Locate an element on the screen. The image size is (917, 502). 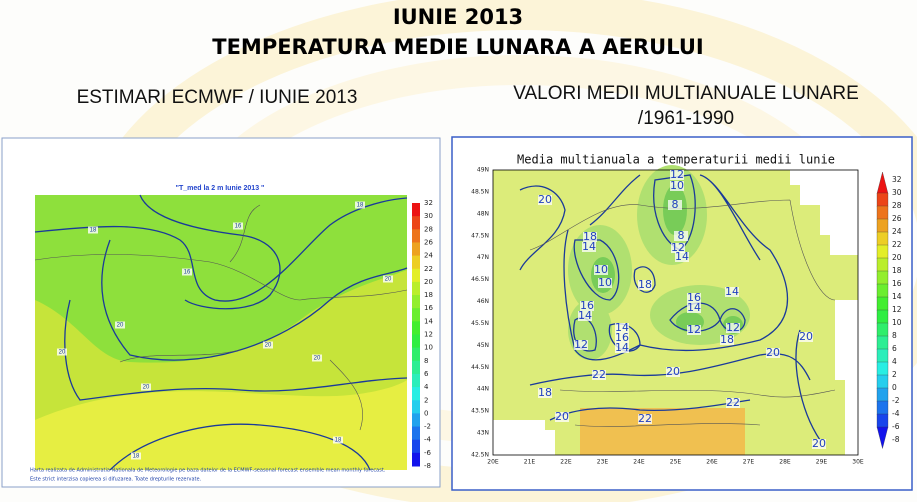
colorbar-label: 30 is located at coordinates (428, 216).